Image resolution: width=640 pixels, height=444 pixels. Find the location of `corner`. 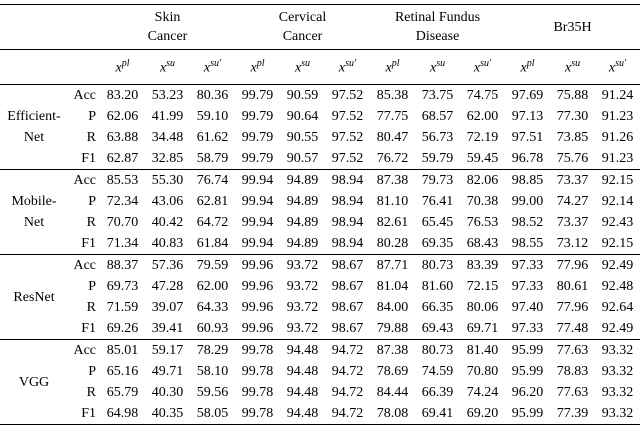

corner is located at coordinates (50, 27).